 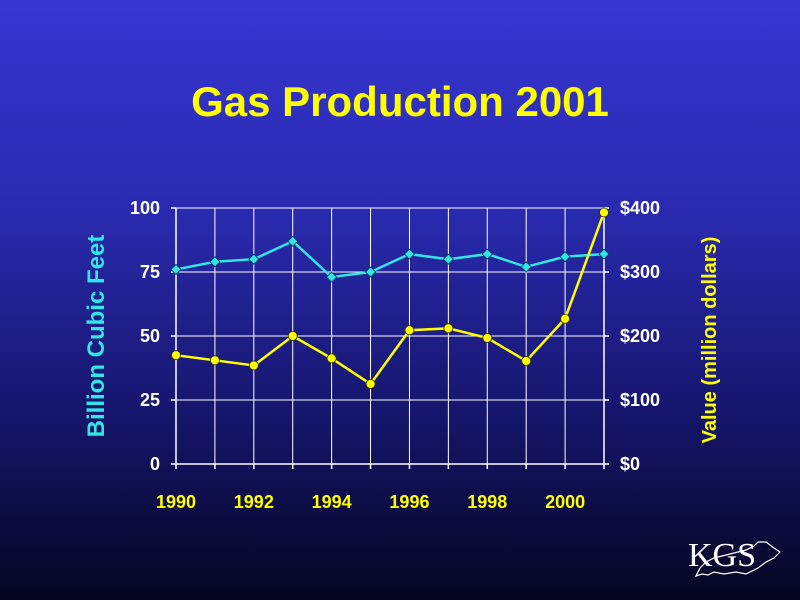 What do you see at coordinates (630, 464) in the screenshot?
I see `y-tick-label-right: $0` at bounding box center [630, 464].